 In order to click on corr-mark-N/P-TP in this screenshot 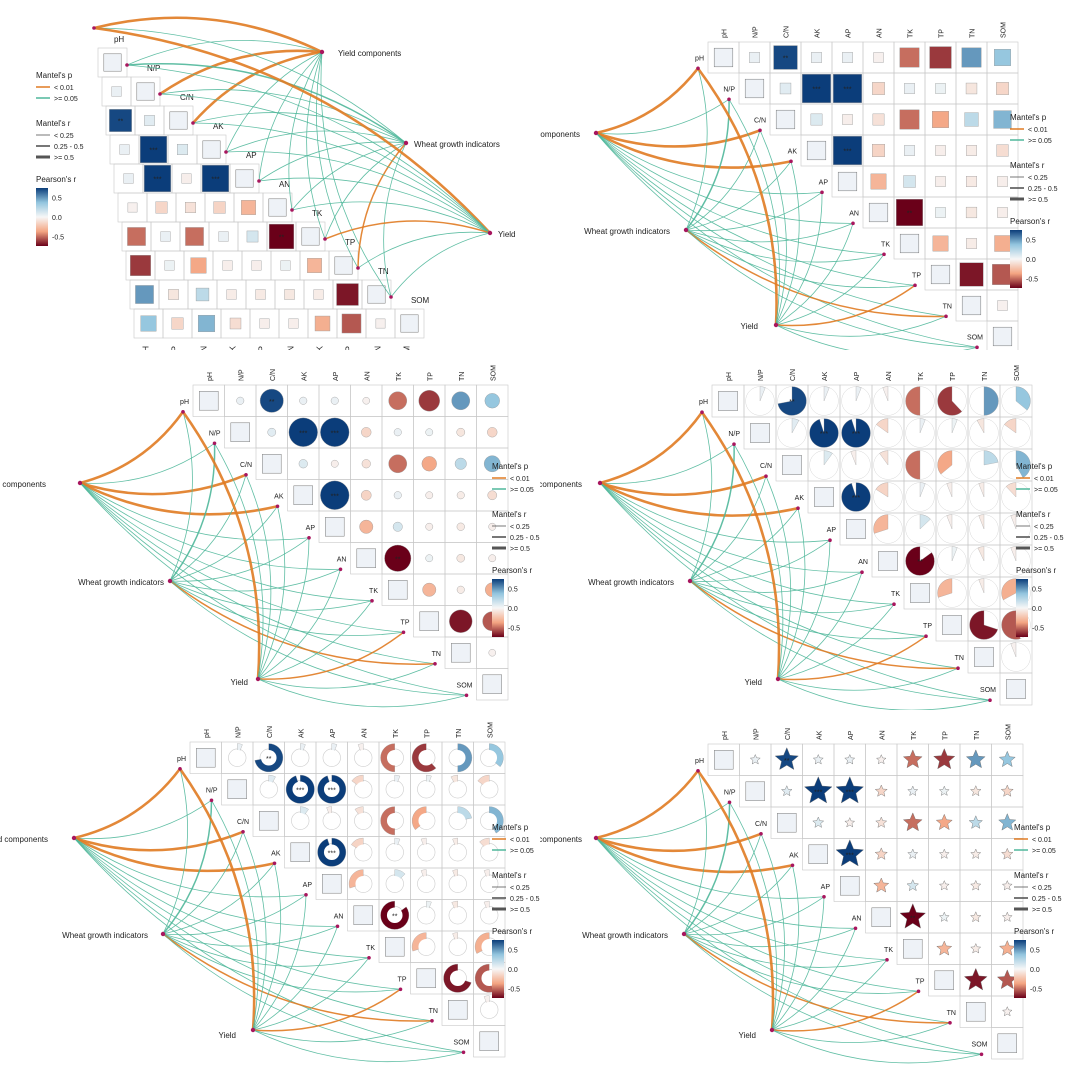, I will do `click(429, 432)`.